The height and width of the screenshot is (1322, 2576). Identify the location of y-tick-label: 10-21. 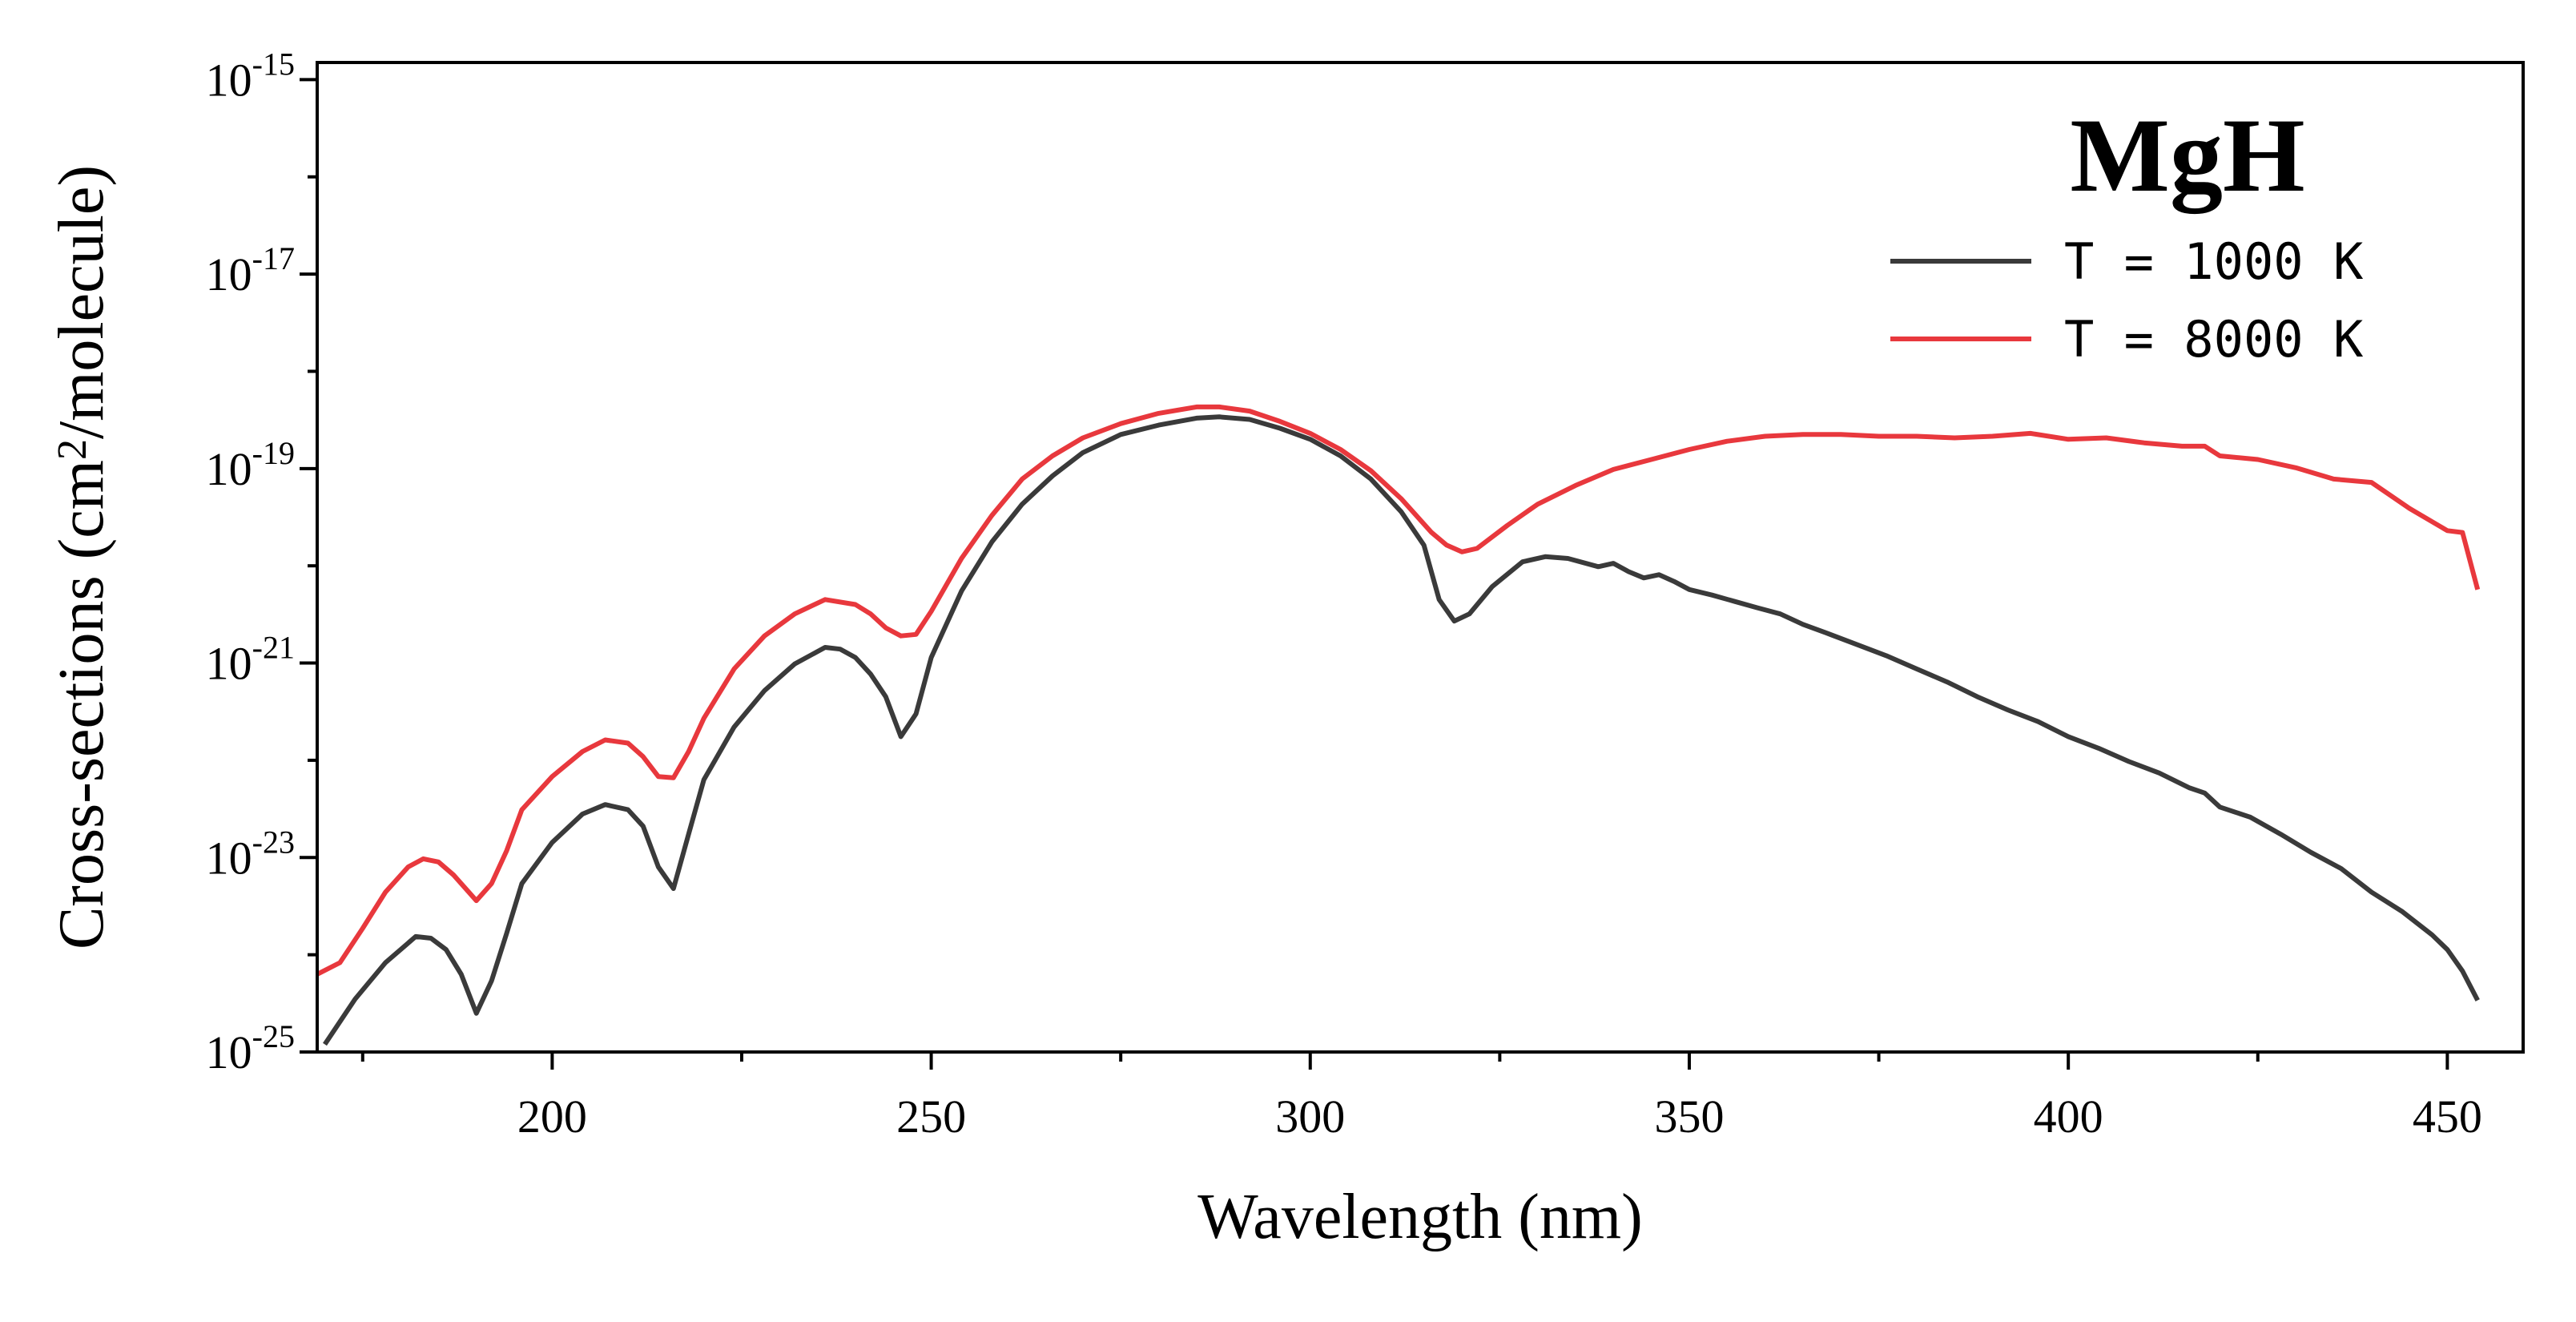
(250, 660).